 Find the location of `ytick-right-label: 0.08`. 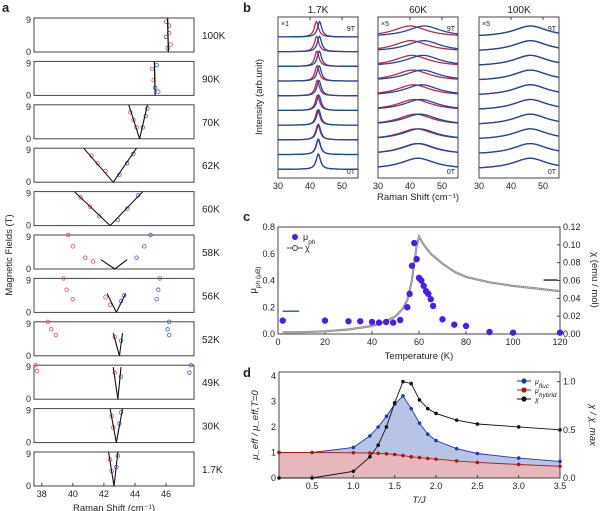

ytick-right-label: 0.08 is located at coordinates (572, 263).